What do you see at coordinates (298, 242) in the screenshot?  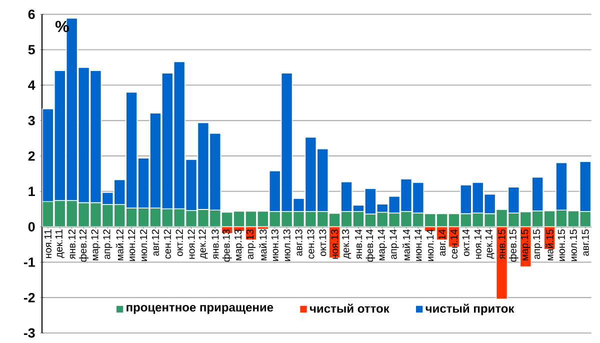 I see `x-tick-label: авг.13` at bounding box center [298, 242].